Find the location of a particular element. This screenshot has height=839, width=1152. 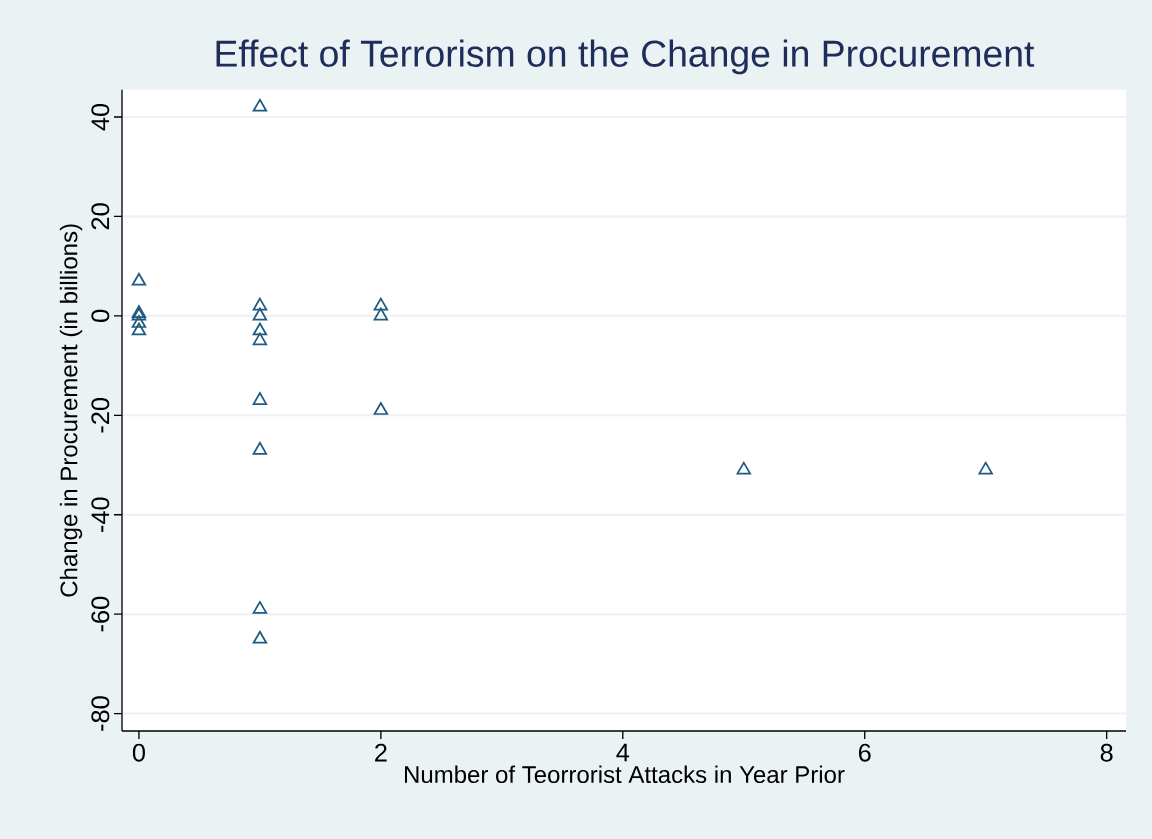

x-axis-title: Number of Teorrorist Attacks in Year Prior is located at coordinates (625, 774).